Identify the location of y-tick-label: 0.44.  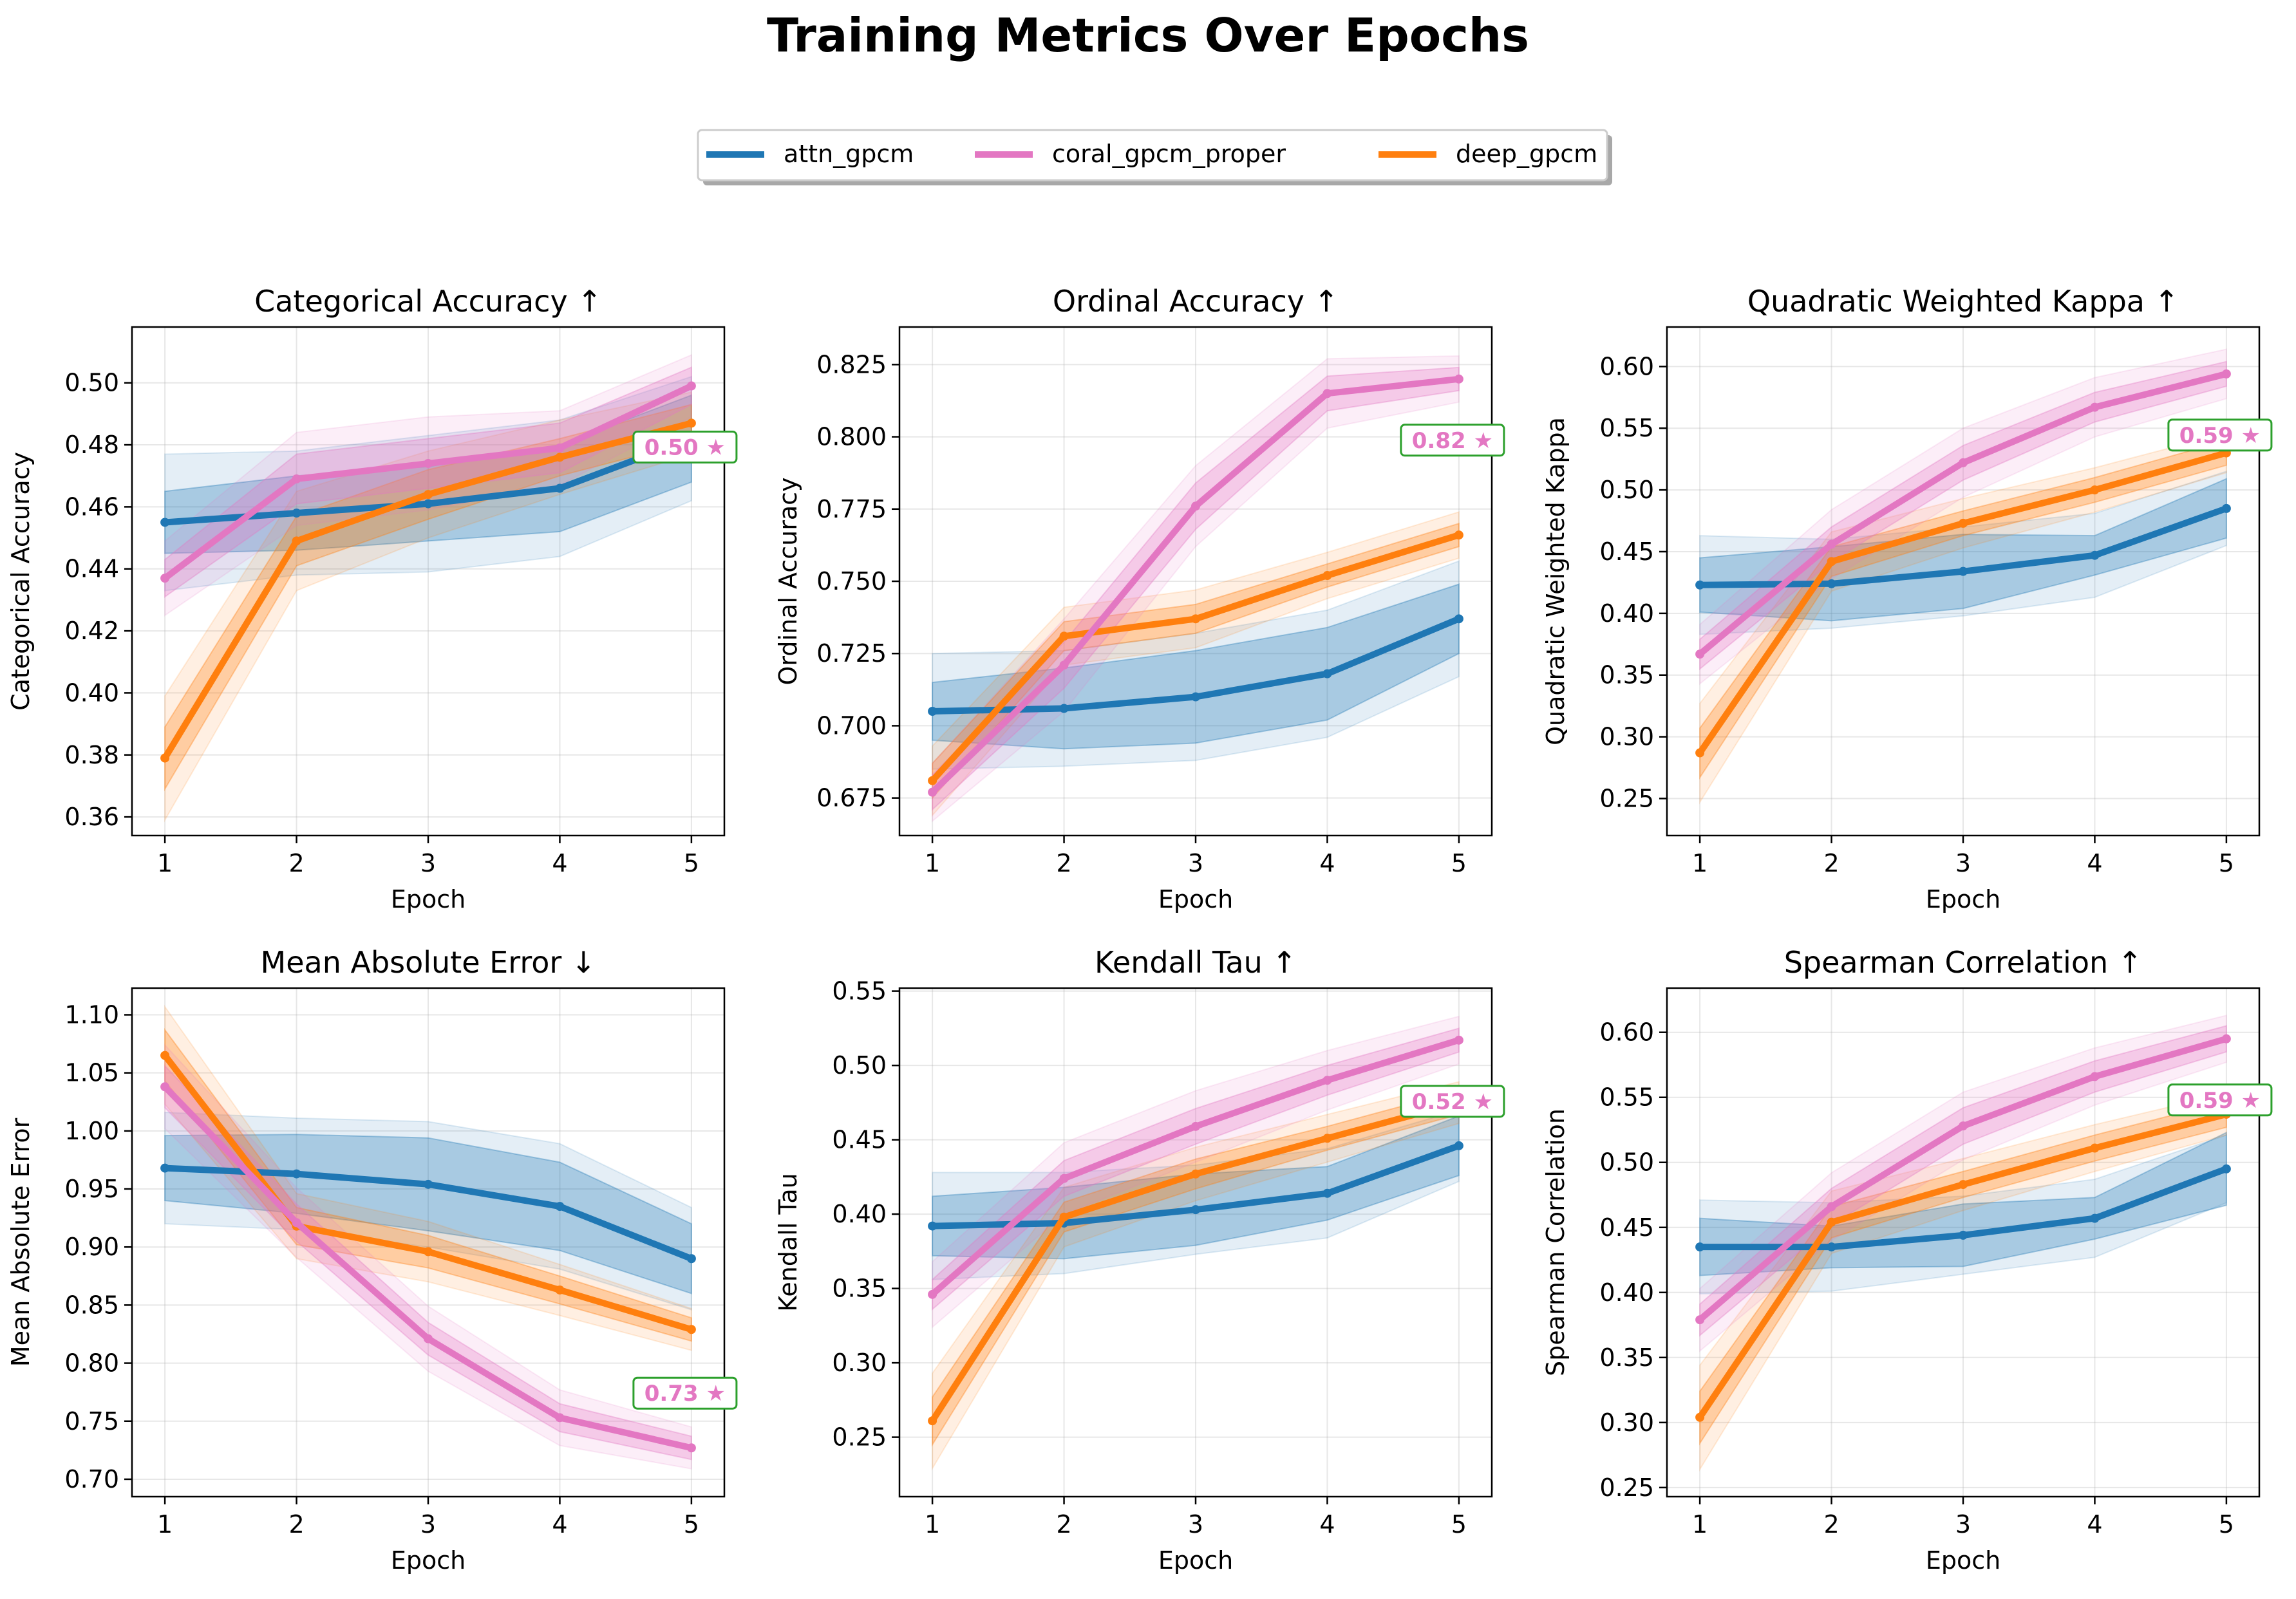
(92, 569).